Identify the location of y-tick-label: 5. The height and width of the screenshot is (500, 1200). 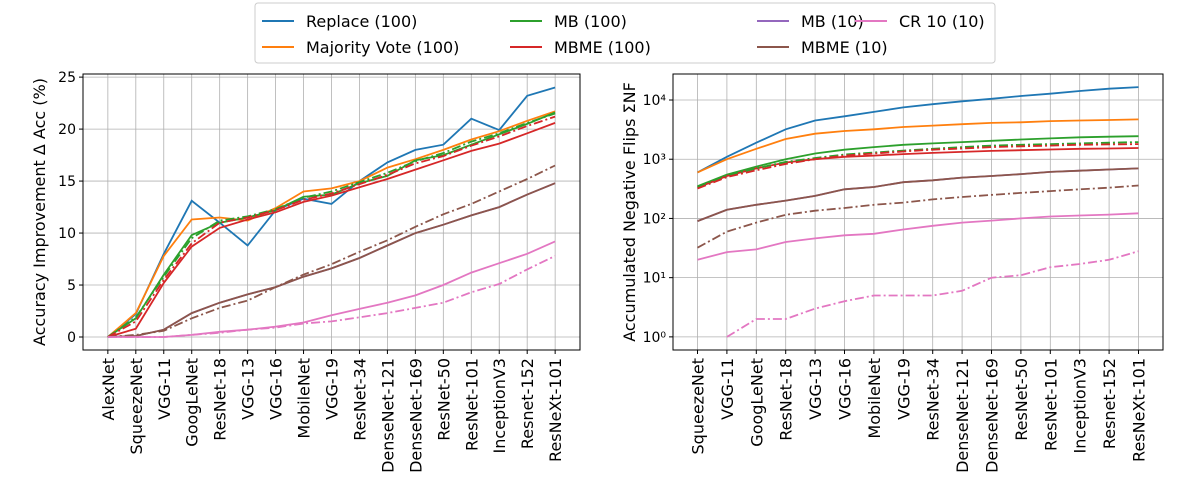
(71, 286).